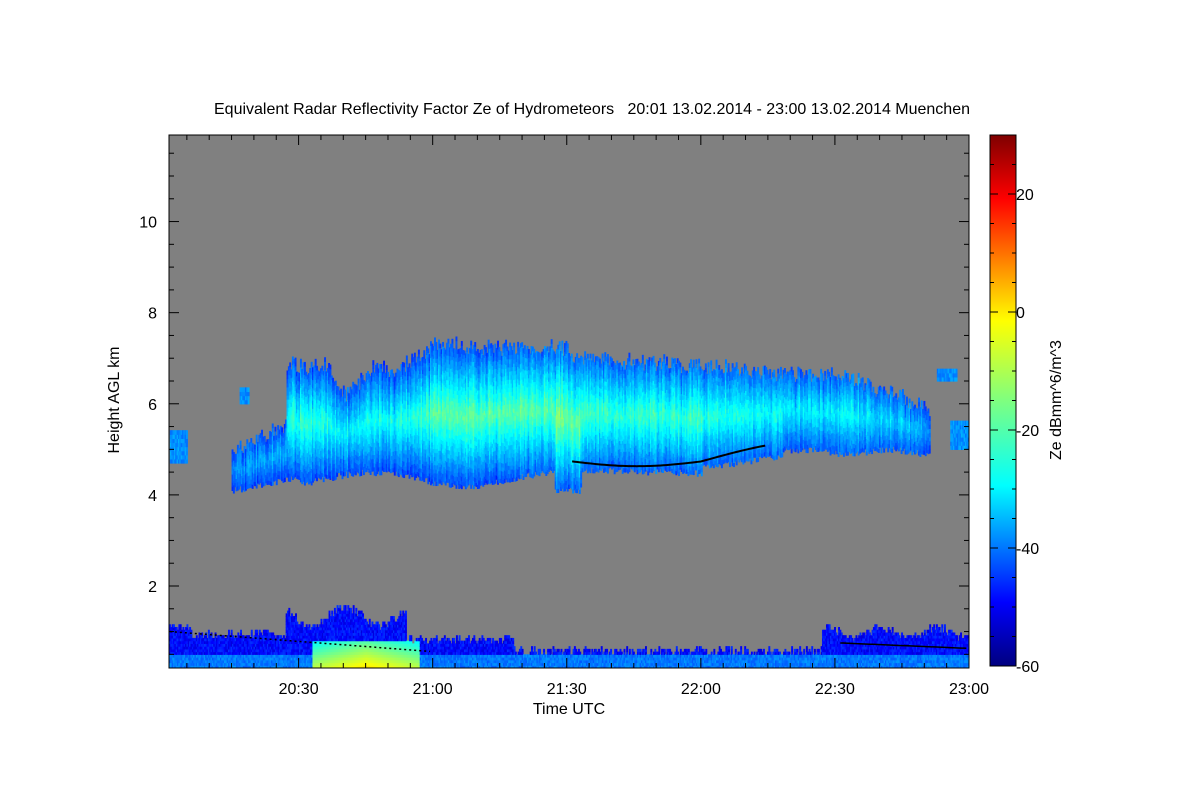 The width and height of the screenshot is (1200, 800). I want to click on x-tick-label: 22:00, so click(701, 689).